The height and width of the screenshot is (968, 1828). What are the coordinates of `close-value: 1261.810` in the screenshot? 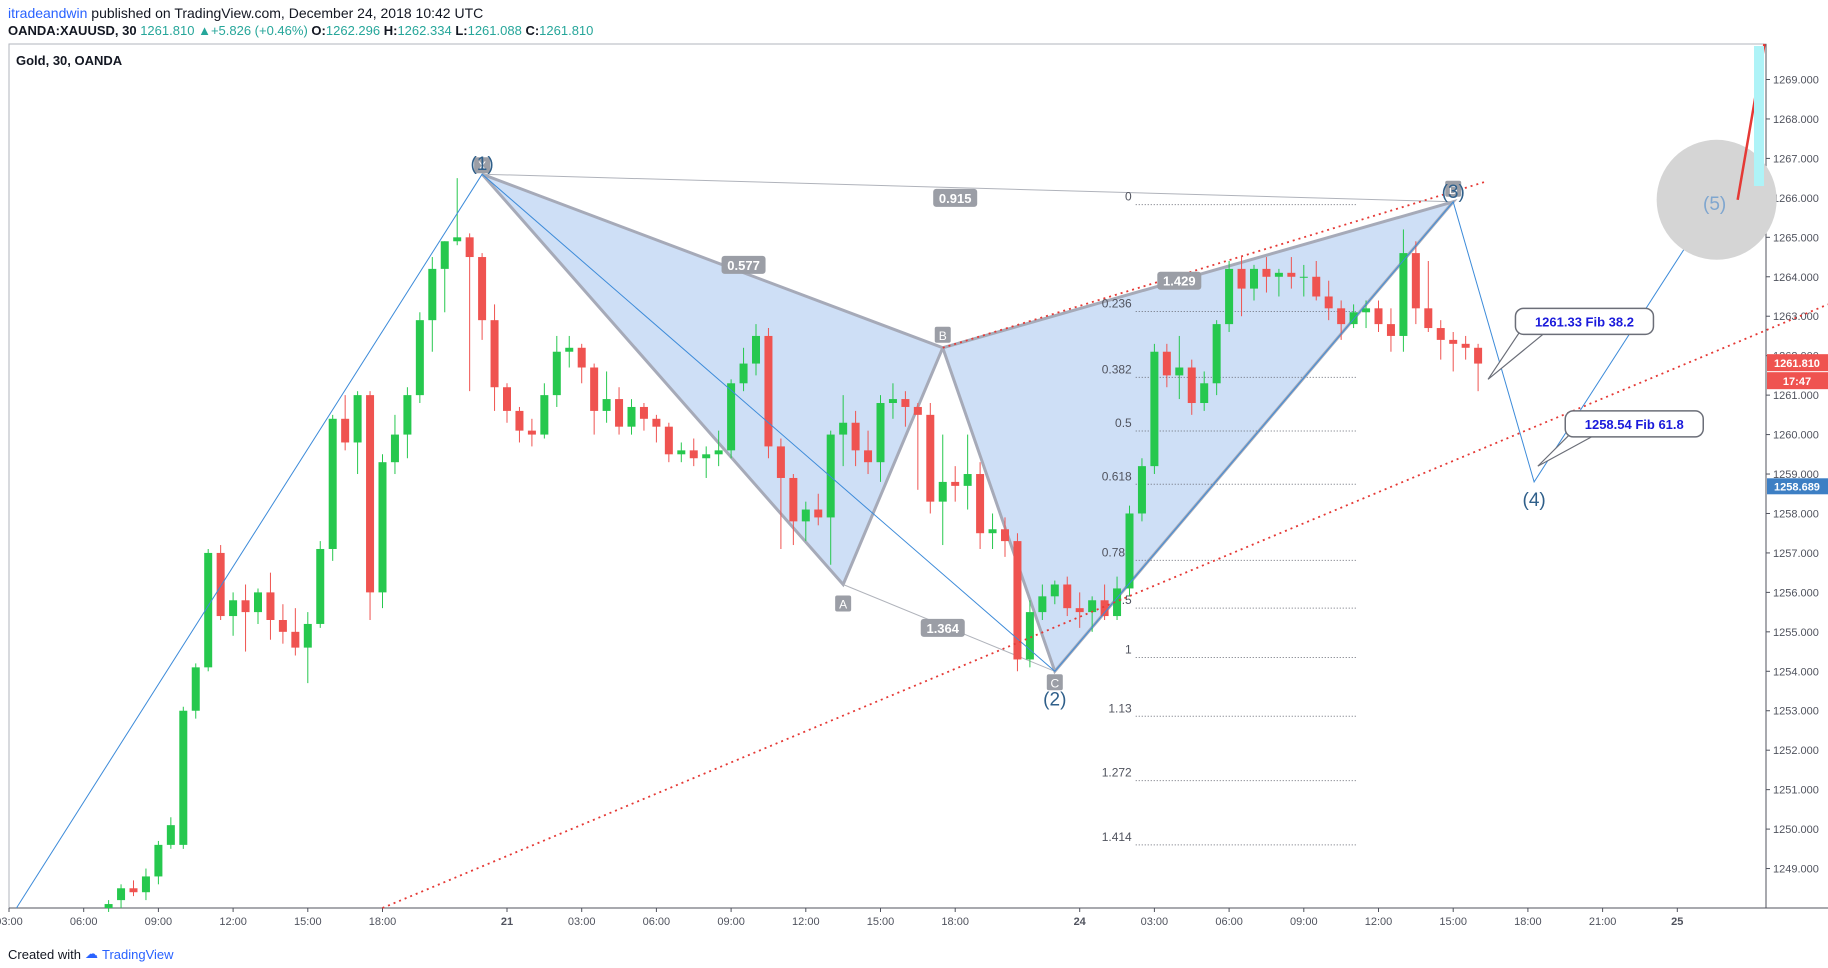 It's located at (566, 30).